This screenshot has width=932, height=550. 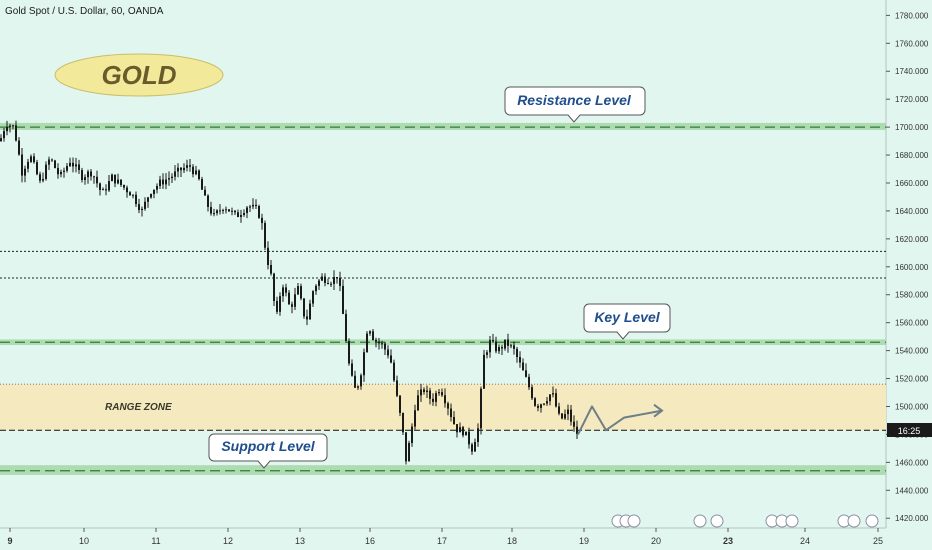 What do you see at coordinates (575, 104) in the screenshot?
I see `resistance-callout-box` at bounding box center [575, 104].